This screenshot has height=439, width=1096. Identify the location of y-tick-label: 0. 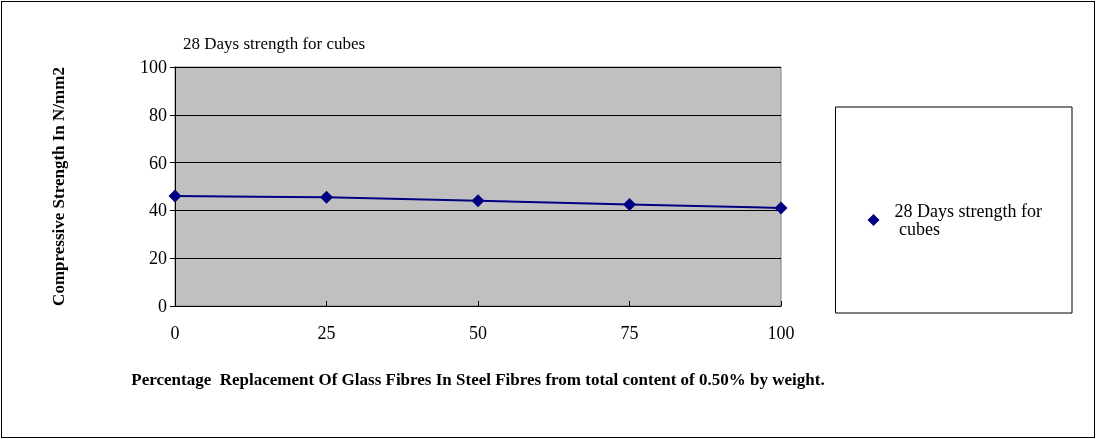
(162, 306).